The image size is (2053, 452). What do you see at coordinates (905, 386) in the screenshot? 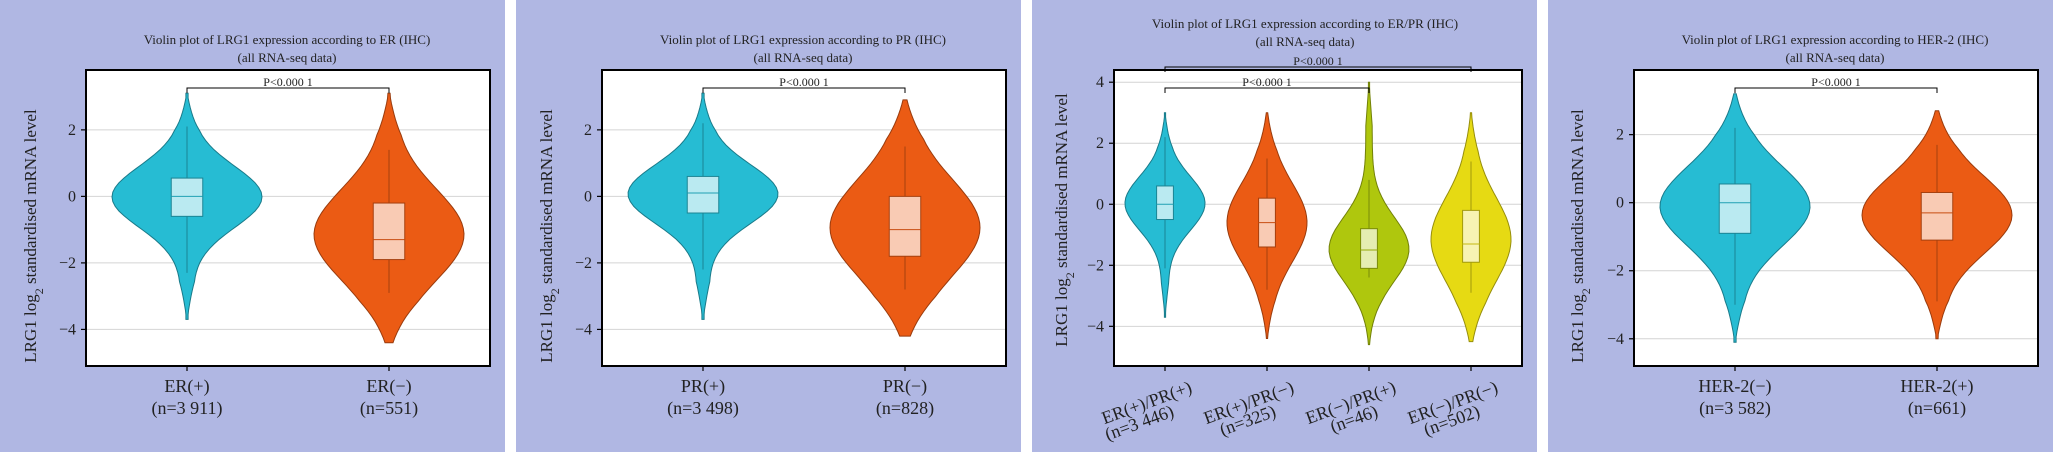
I see `x-category-label: PR(−)` at bounding box center [905, 386].